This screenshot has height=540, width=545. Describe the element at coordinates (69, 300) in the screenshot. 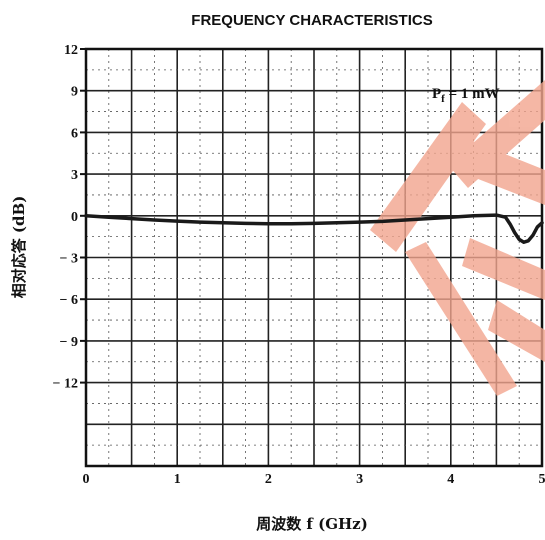

I see `y-tick-label: − 6` at that location.